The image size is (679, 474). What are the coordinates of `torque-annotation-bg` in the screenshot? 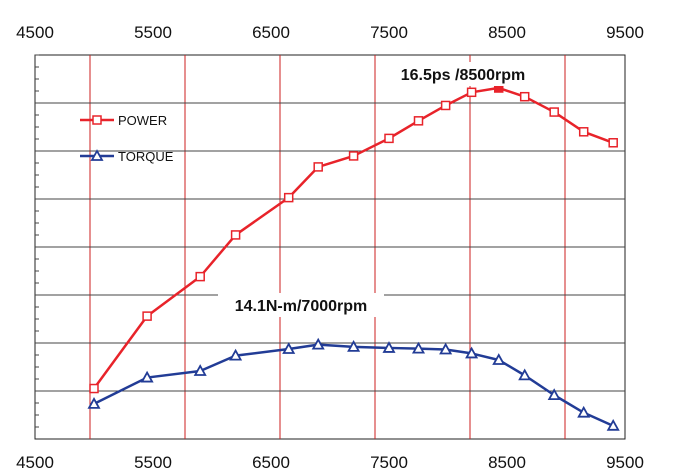 It's located at (301, 305).